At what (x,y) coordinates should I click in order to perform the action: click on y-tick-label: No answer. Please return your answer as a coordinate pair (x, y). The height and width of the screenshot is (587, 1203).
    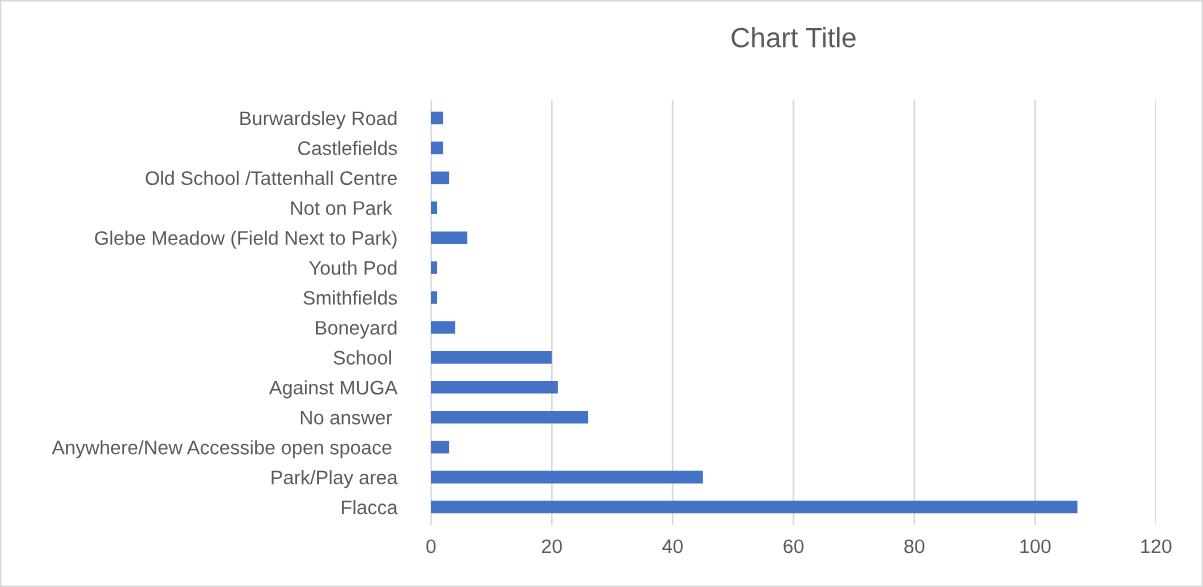
    Looking at the image, I should click on (346, 417).